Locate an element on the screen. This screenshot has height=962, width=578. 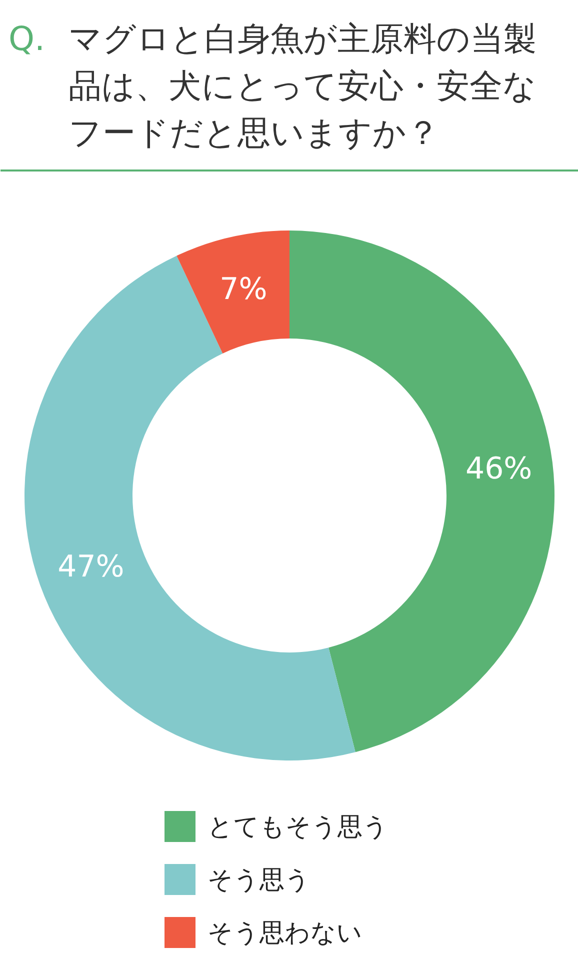
legend-label: そう思う is located at coordinates (259, 879).